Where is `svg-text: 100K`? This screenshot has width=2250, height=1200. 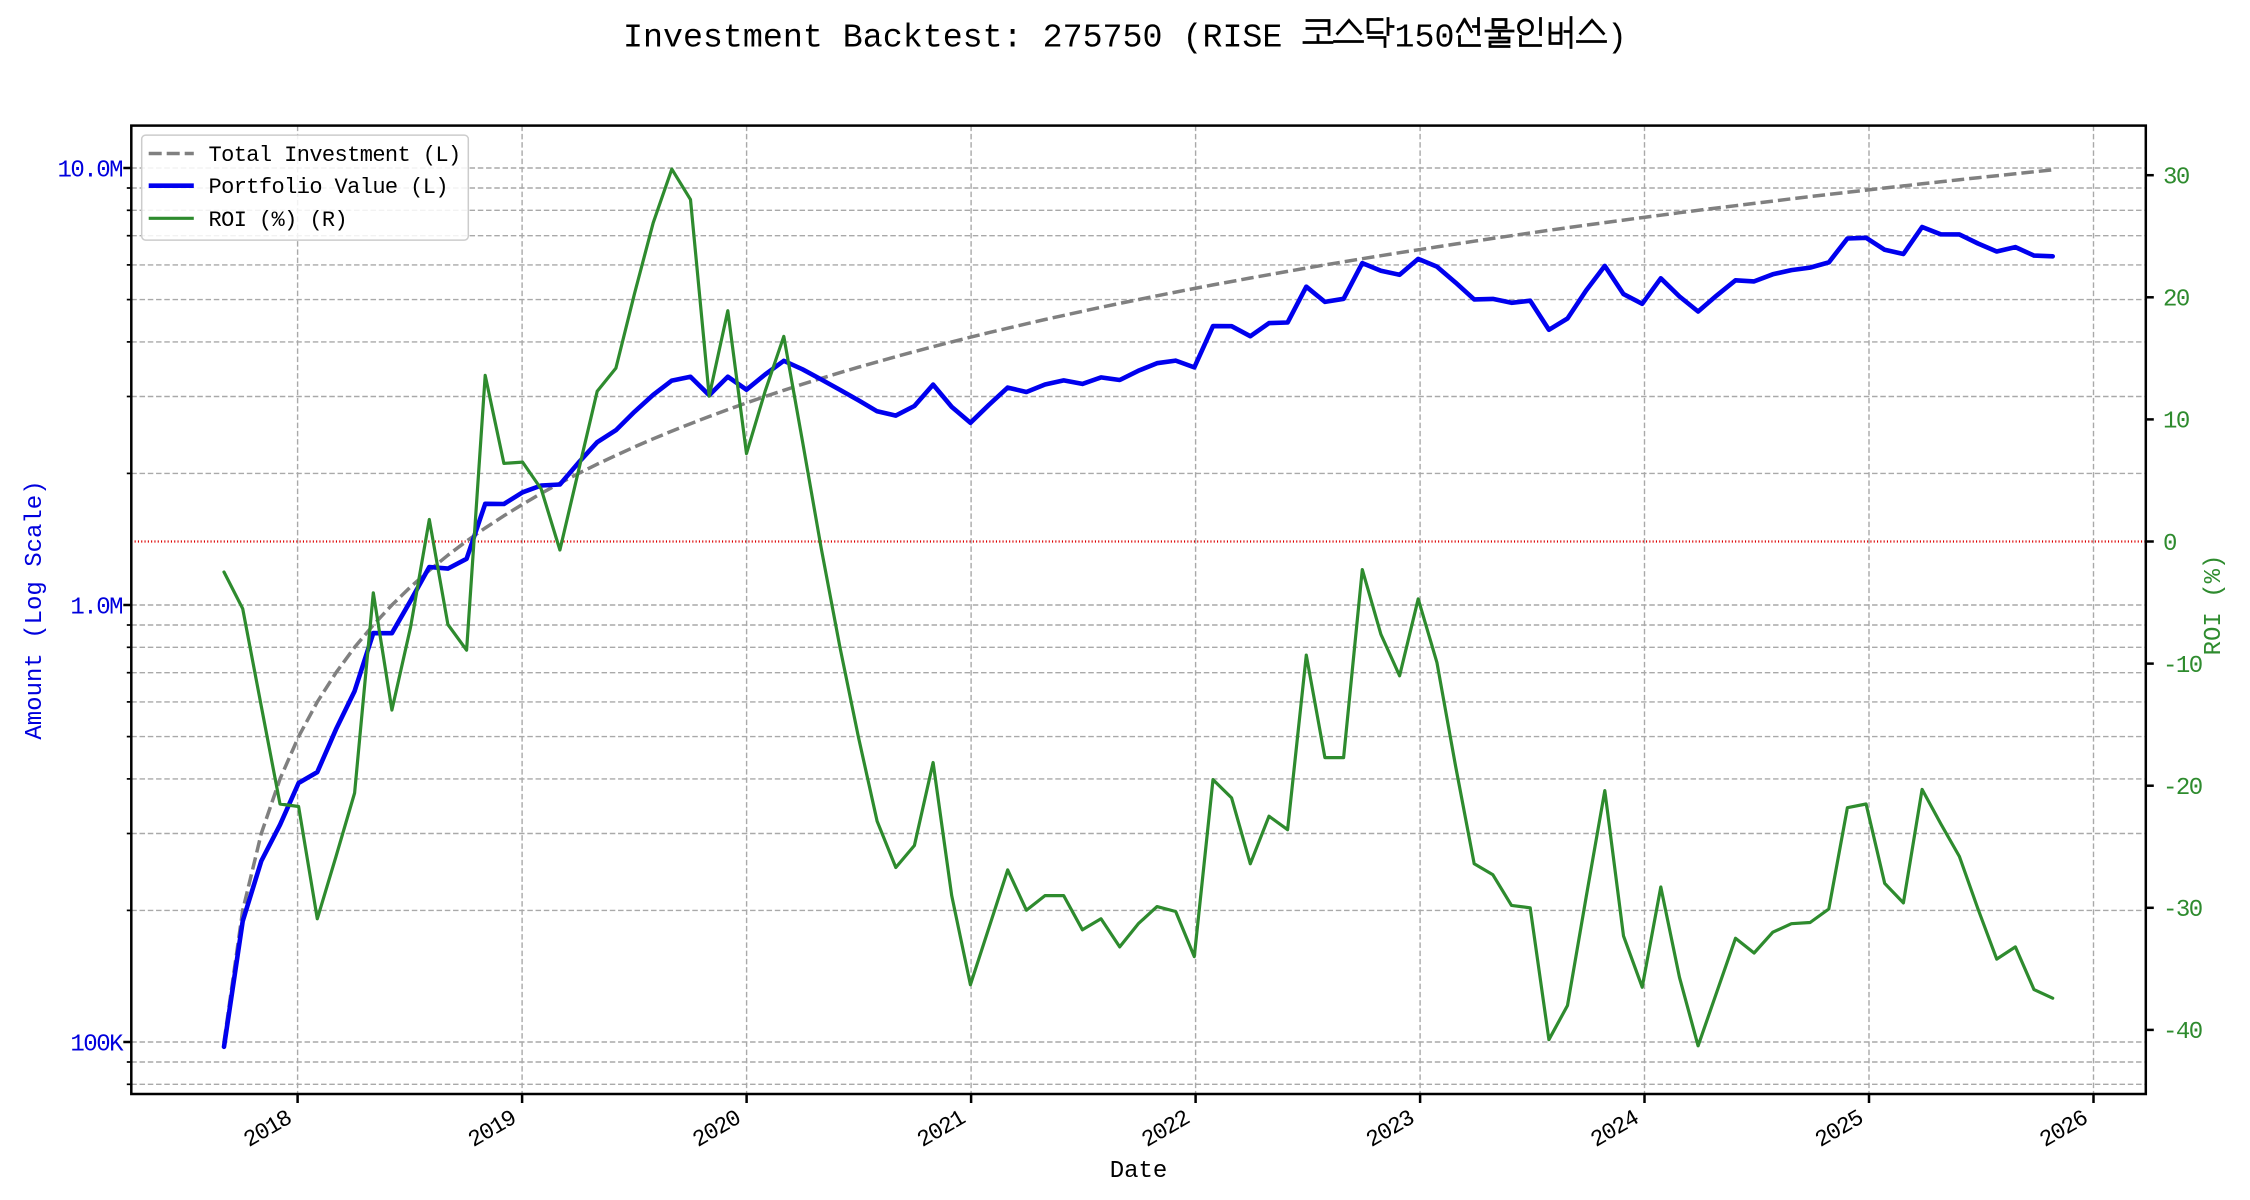
svg-text: 100K is located at coordinates (97, 1044).